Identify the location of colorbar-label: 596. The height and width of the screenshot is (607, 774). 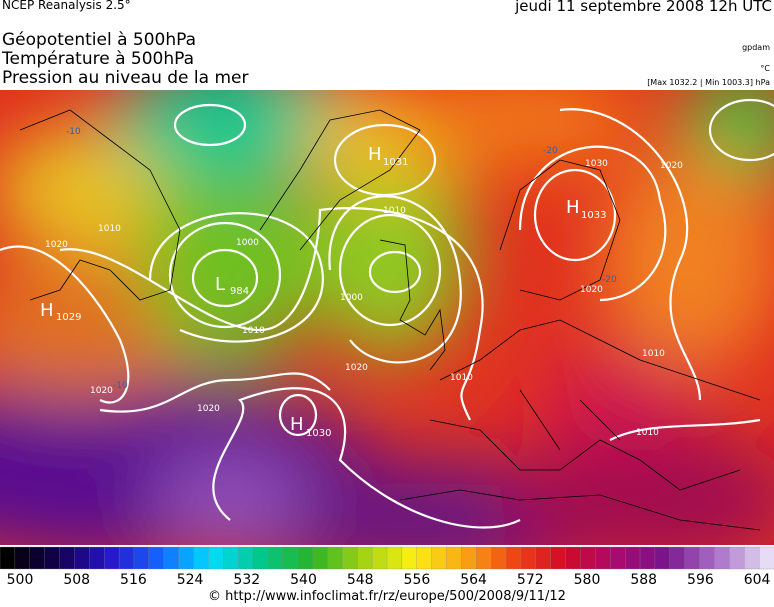
(700, 580).